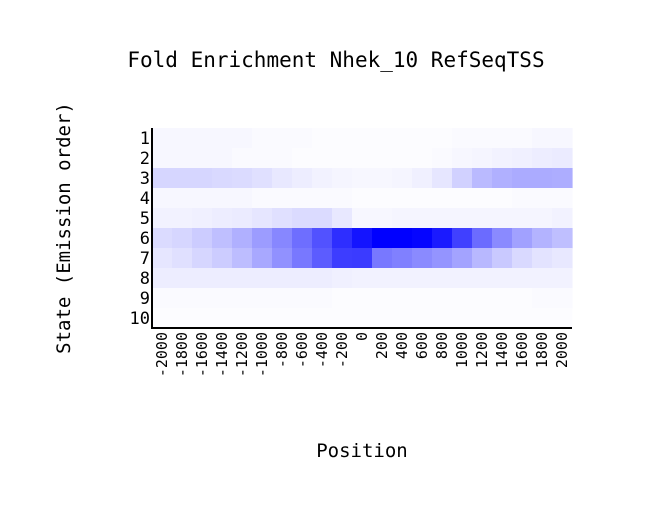 This screenshot has width=672, height=516. I want to click on y-tick-label: 1, so click(145, 139).